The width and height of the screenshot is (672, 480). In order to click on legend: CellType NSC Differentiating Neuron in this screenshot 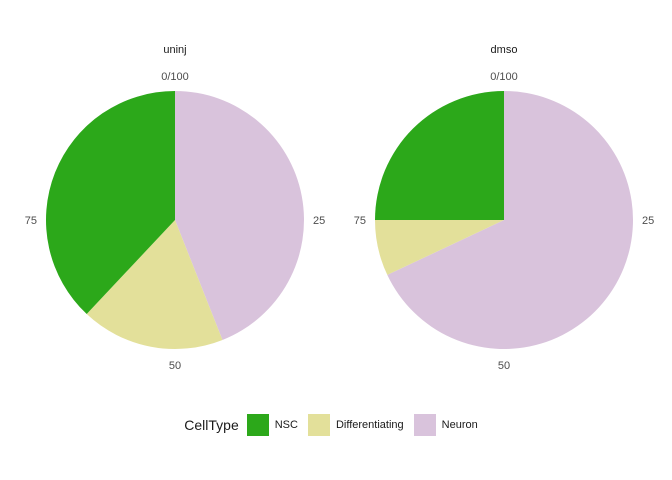, I will do `click(336, 425)`.